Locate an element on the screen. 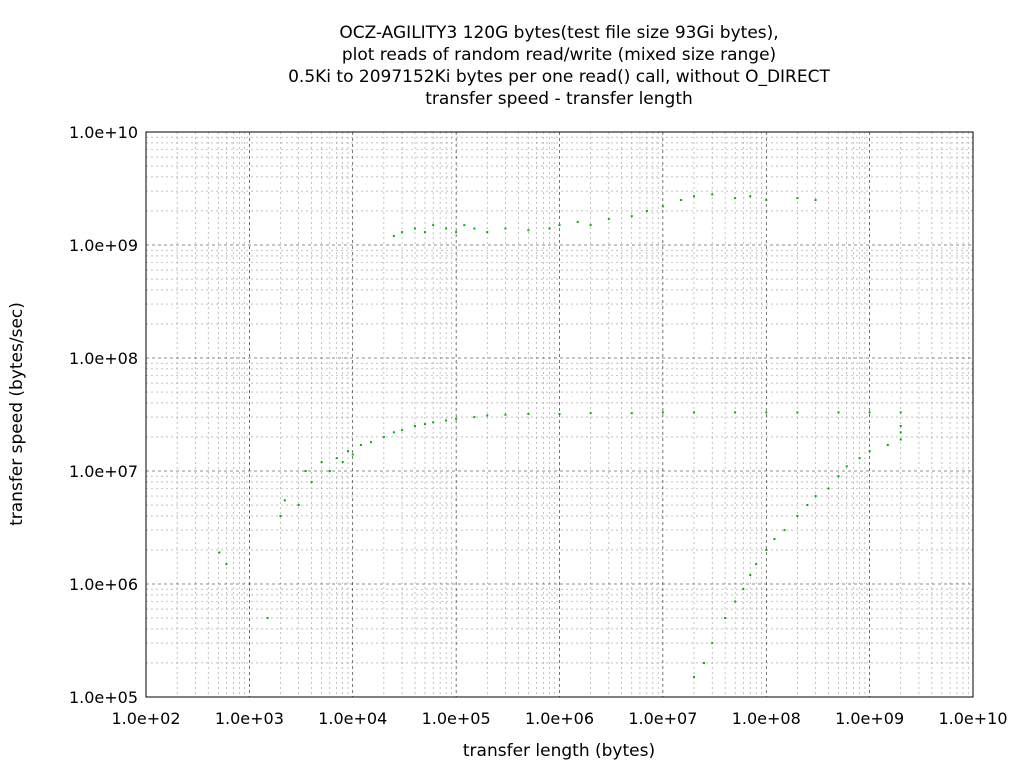  x-tick-label: 1.0e+06 is located at coordinates (559, 718).